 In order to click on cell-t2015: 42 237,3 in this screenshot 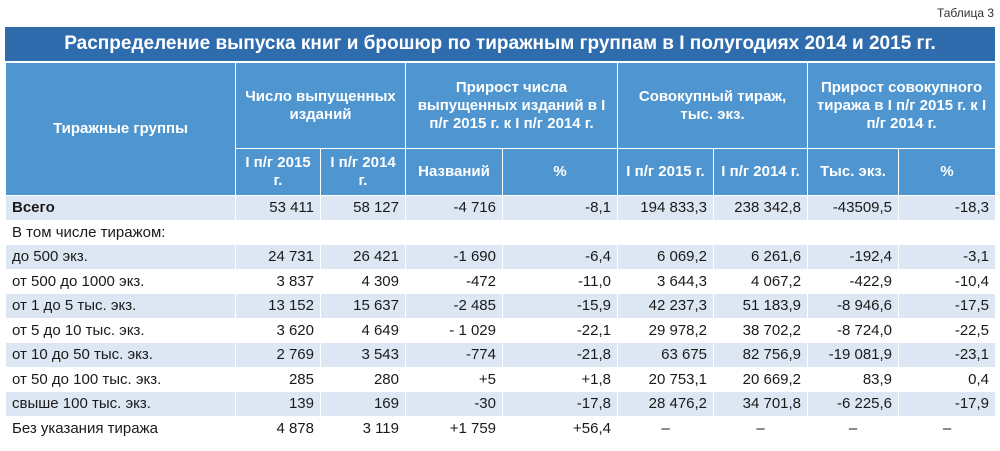, I will do `click(666, 306)`.